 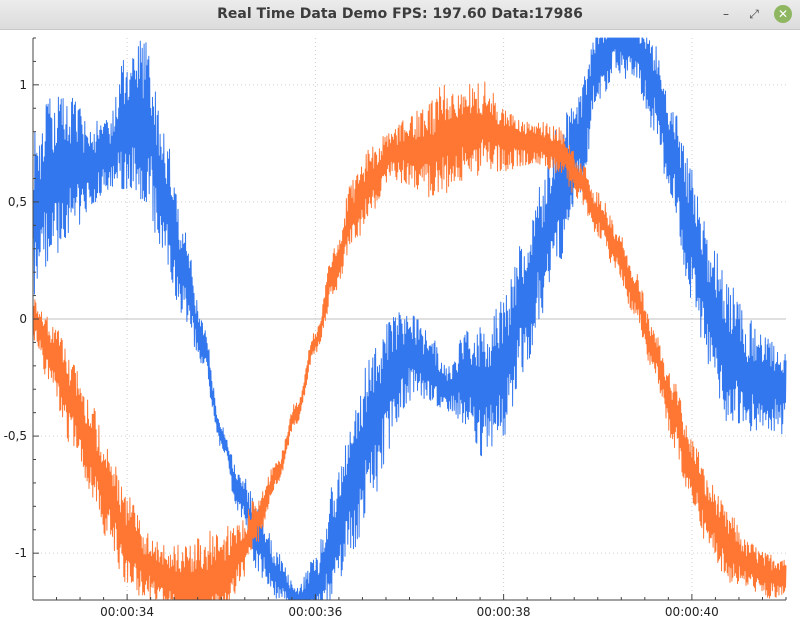 What do you see at coordinates (504, 612) in the screenshot?
I see `x-tick-label: 00:00:38` at bounding box center [504, 612].